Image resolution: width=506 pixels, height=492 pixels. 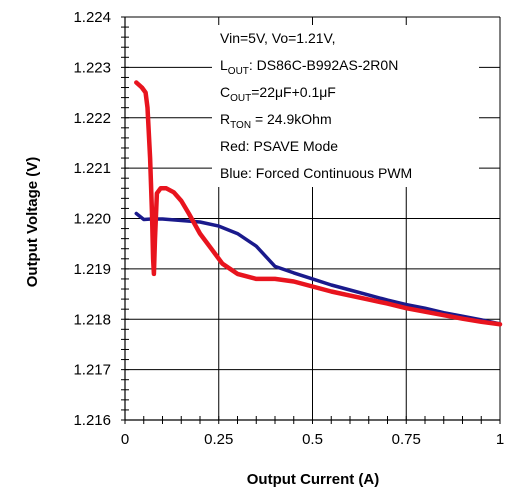 I want to click on annotation-line-2: LOUT: DS86C-B992AS-2R0N, so click(x=309, y=67).